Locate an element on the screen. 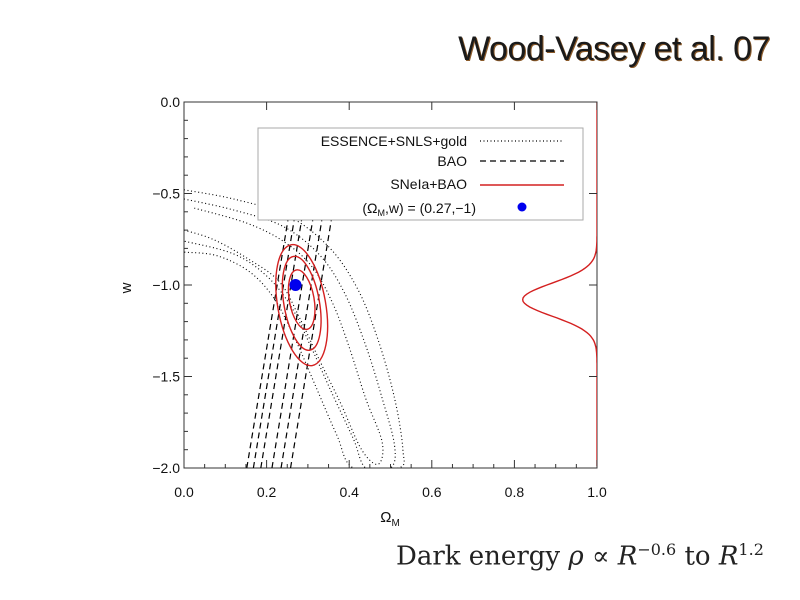  bao-band-3-right is located at coordinates (311, 339).